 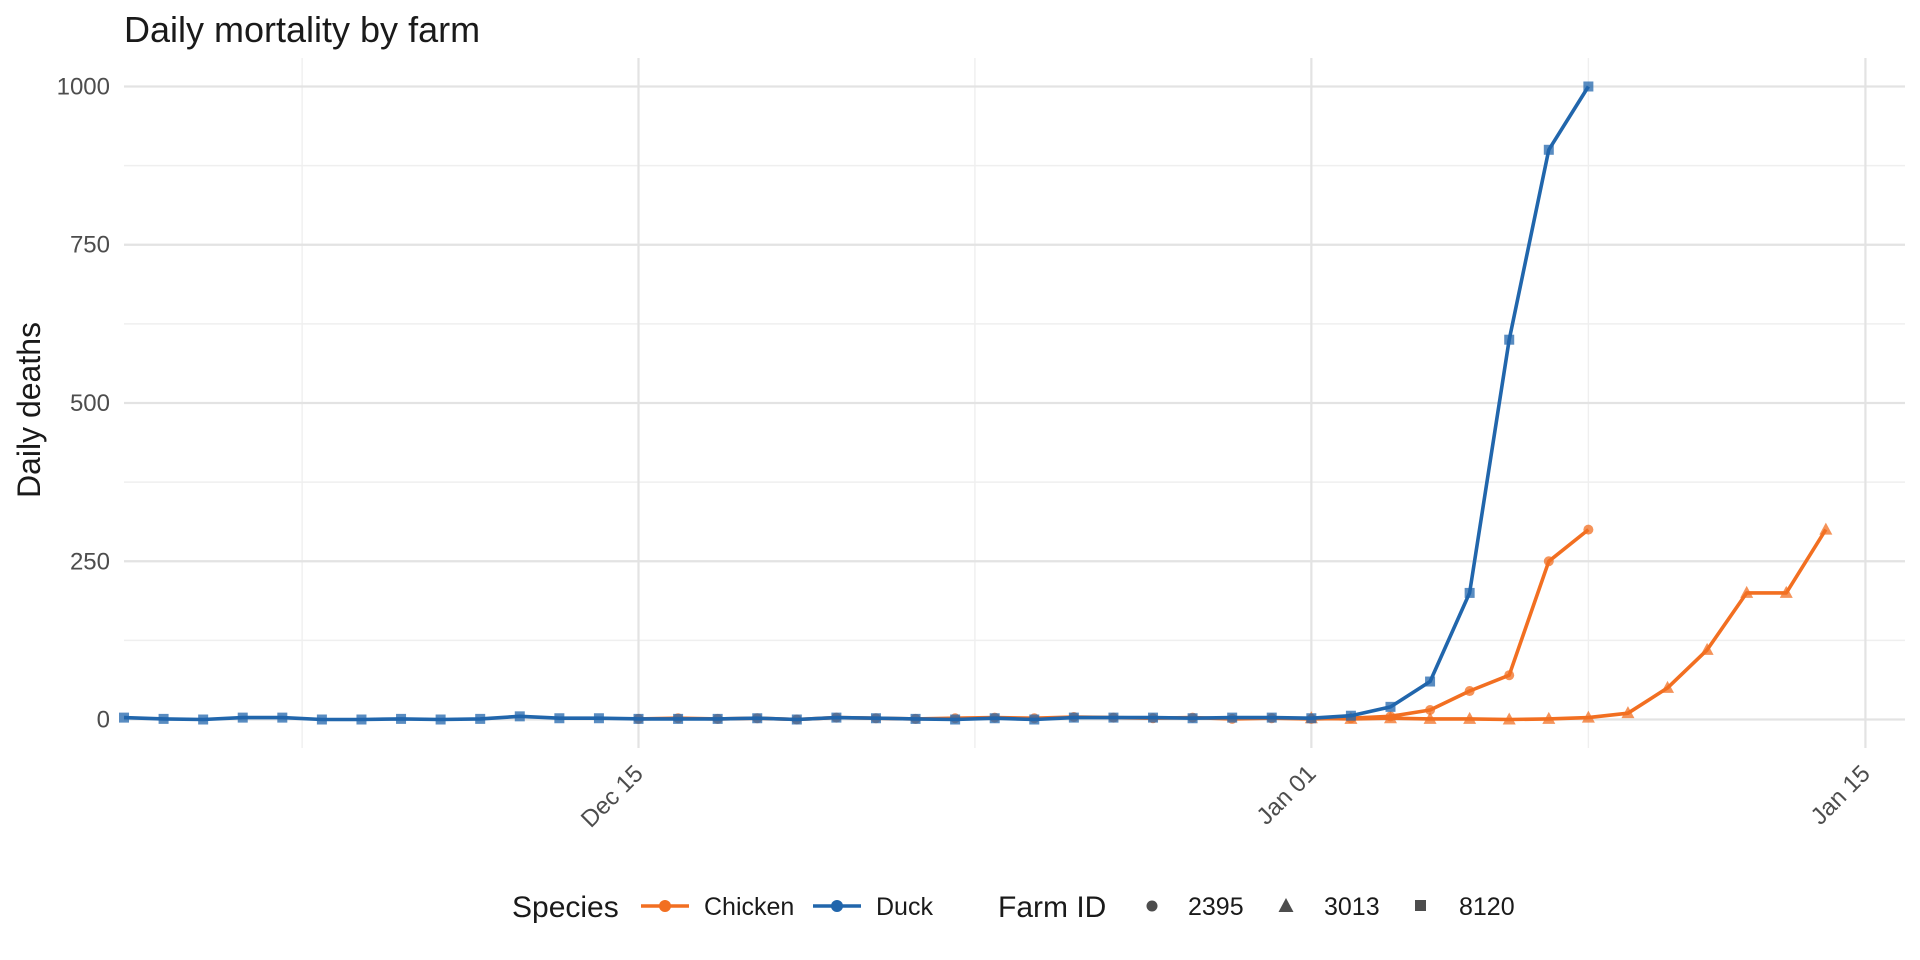 I want to click on x-tick-label: Jan 15, so click(x=1841, y=795).